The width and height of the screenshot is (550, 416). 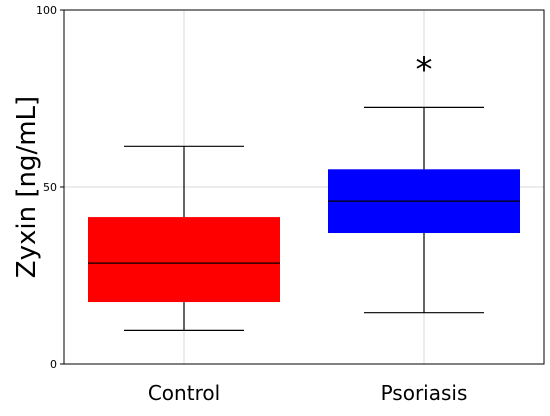 I want to click on x-axis-categories: Control Psoriasis, so click(x=308, y=393).